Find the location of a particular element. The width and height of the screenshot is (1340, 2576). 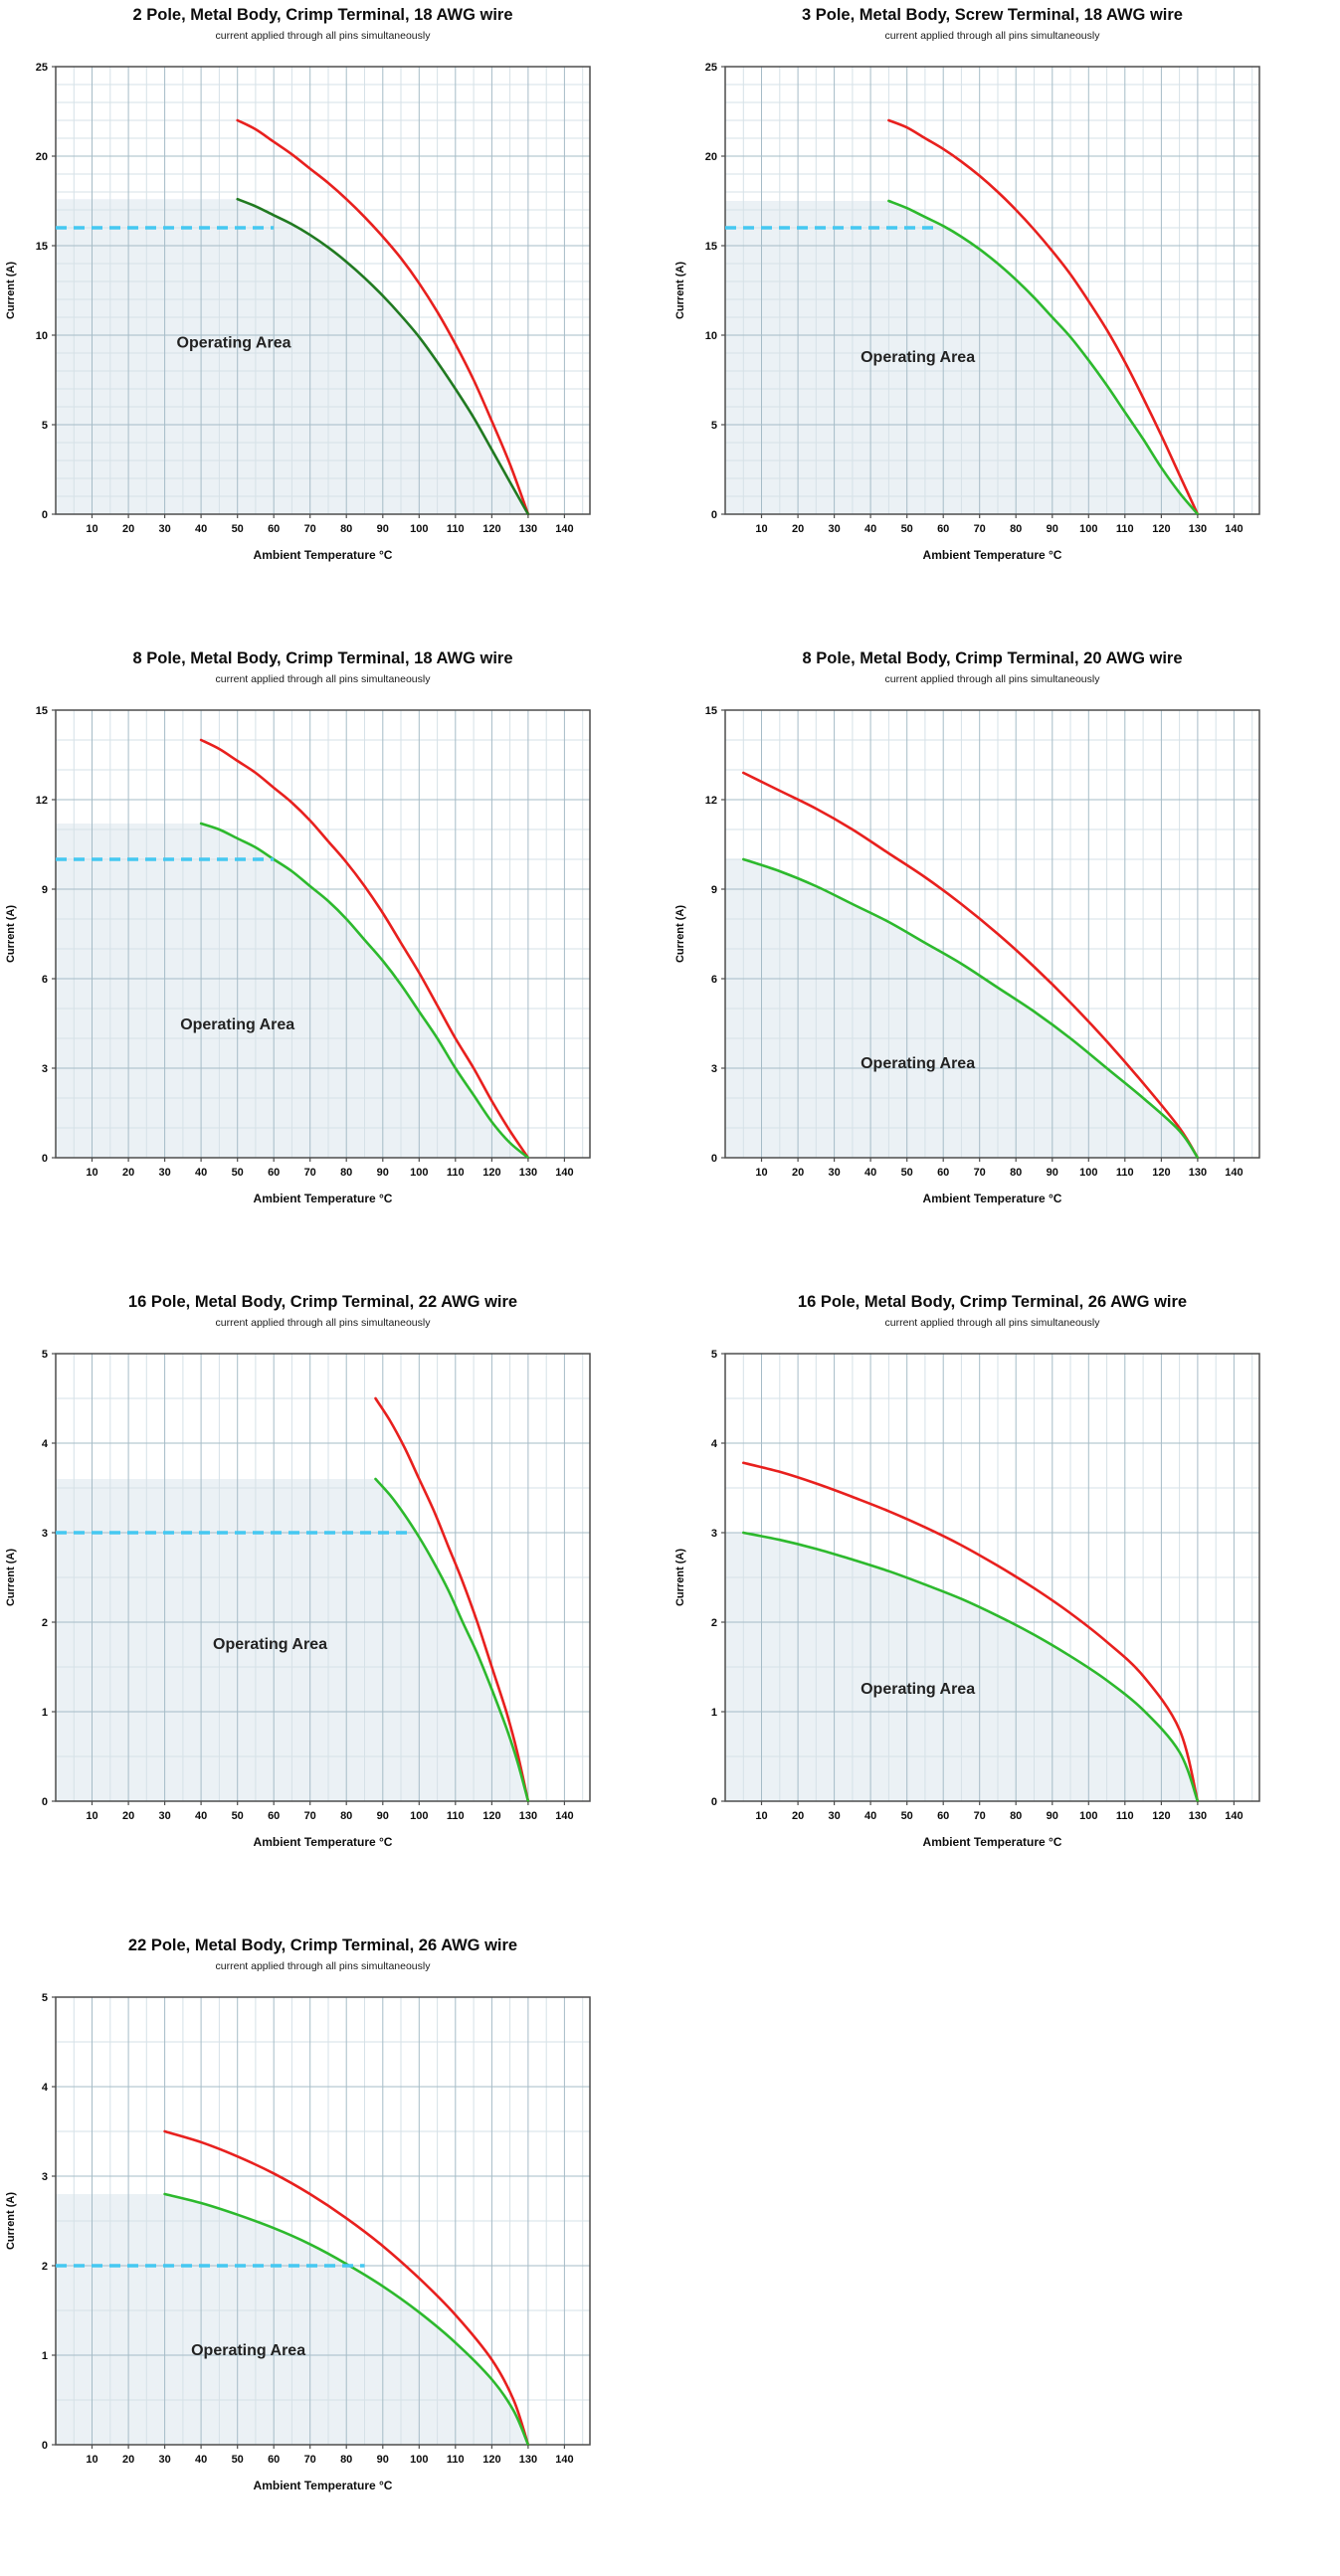

svg-text: 6 is located at coordinates (714, 980).